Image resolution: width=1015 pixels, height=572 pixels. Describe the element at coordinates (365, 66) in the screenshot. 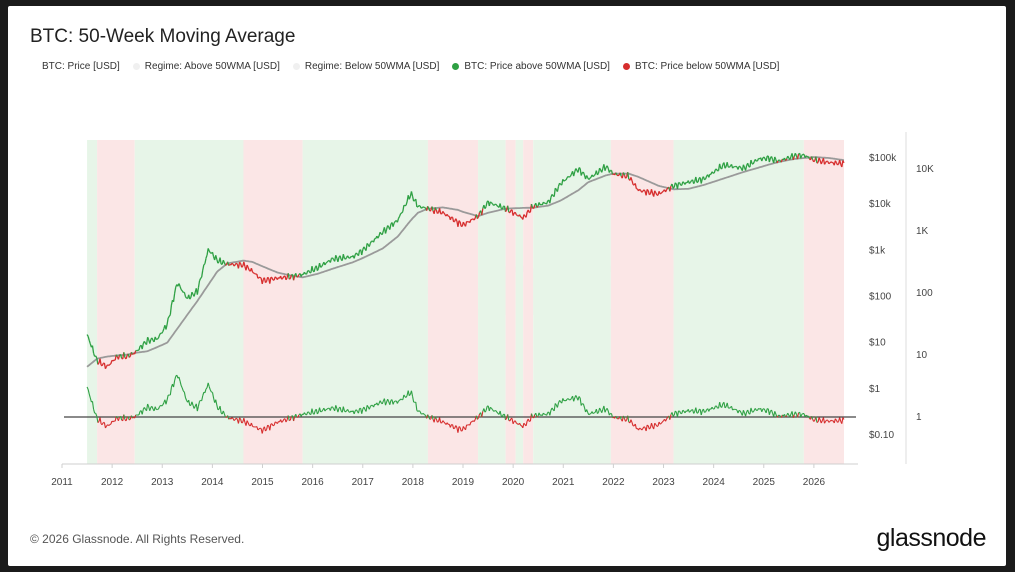

I see `legend-item: Regime: Below 50WMA [USD]` at that location.